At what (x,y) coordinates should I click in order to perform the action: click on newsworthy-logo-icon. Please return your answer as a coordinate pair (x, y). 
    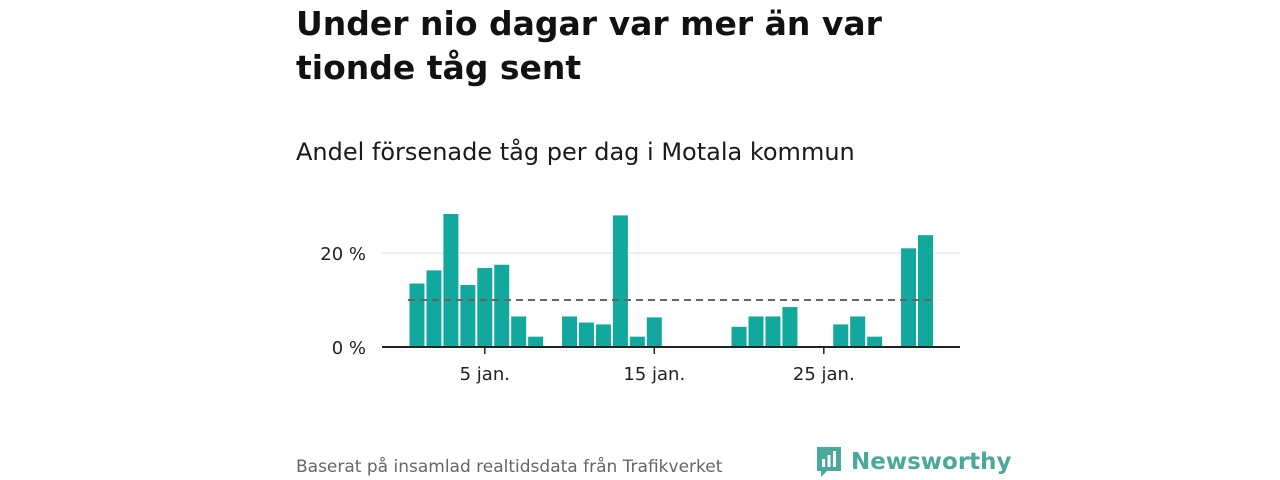
    Looking at the image, I should click on (829, 462).